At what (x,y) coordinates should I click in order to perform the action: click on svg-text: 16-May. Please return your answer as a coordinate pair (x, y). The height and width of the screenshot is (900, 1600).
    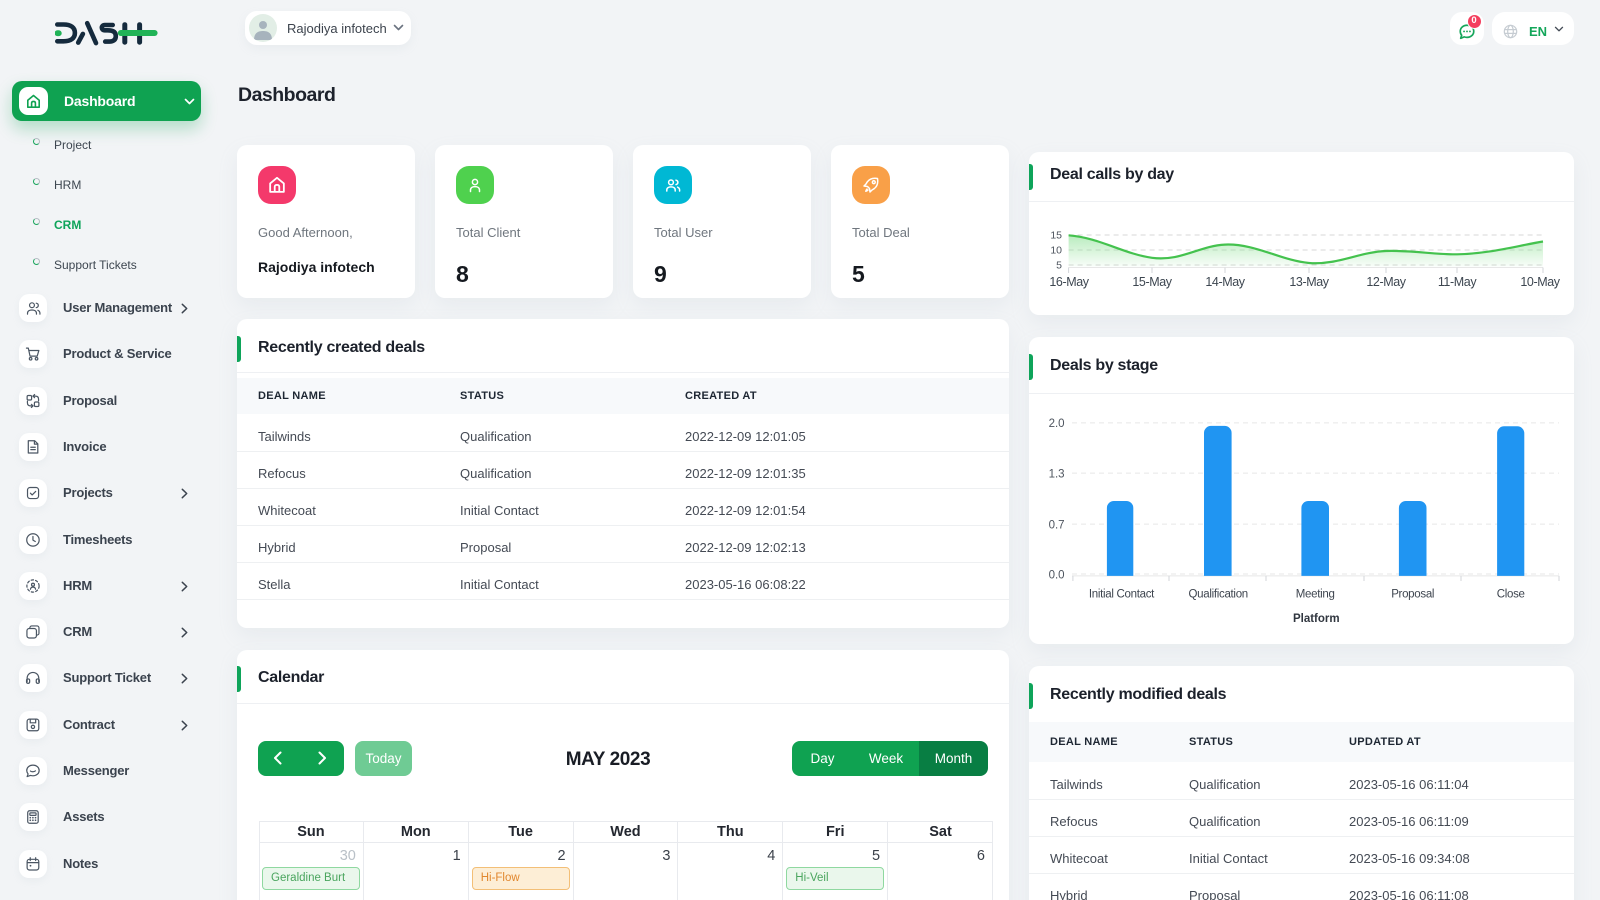
    Looking at the image, I should click on (1069, 282).